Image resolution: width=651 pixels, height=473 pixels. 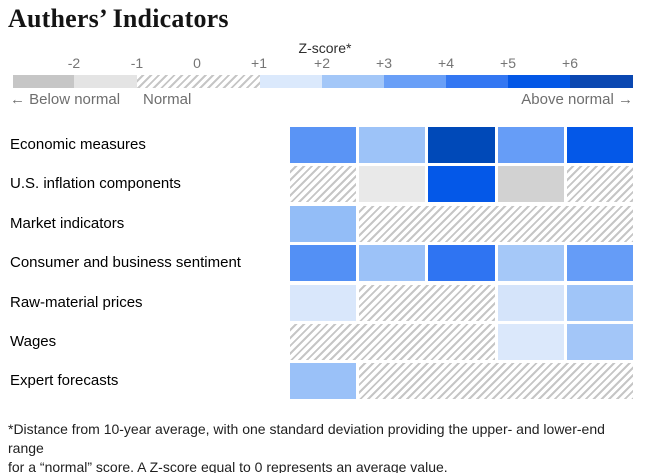 I want to click on page-title: Authers’ Indicators, so click(x=118, y=18).